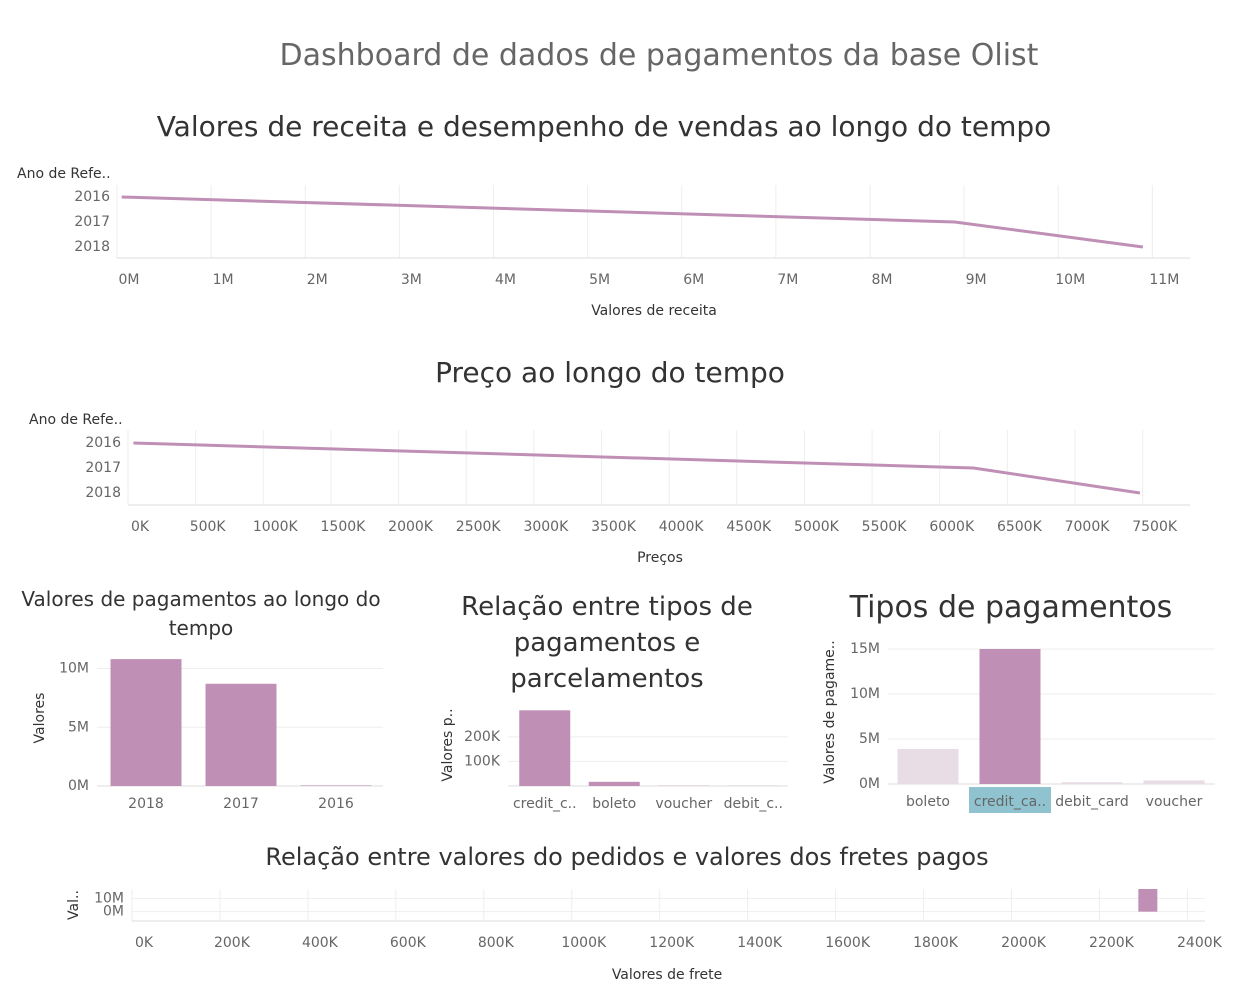 Image resolution: width=1249 pixels, height=999 pixels. What do you see at coordinates (672, 943) in the screenshot?
I see `x-tick-label: 1200K` at bounding box center [672, 943].